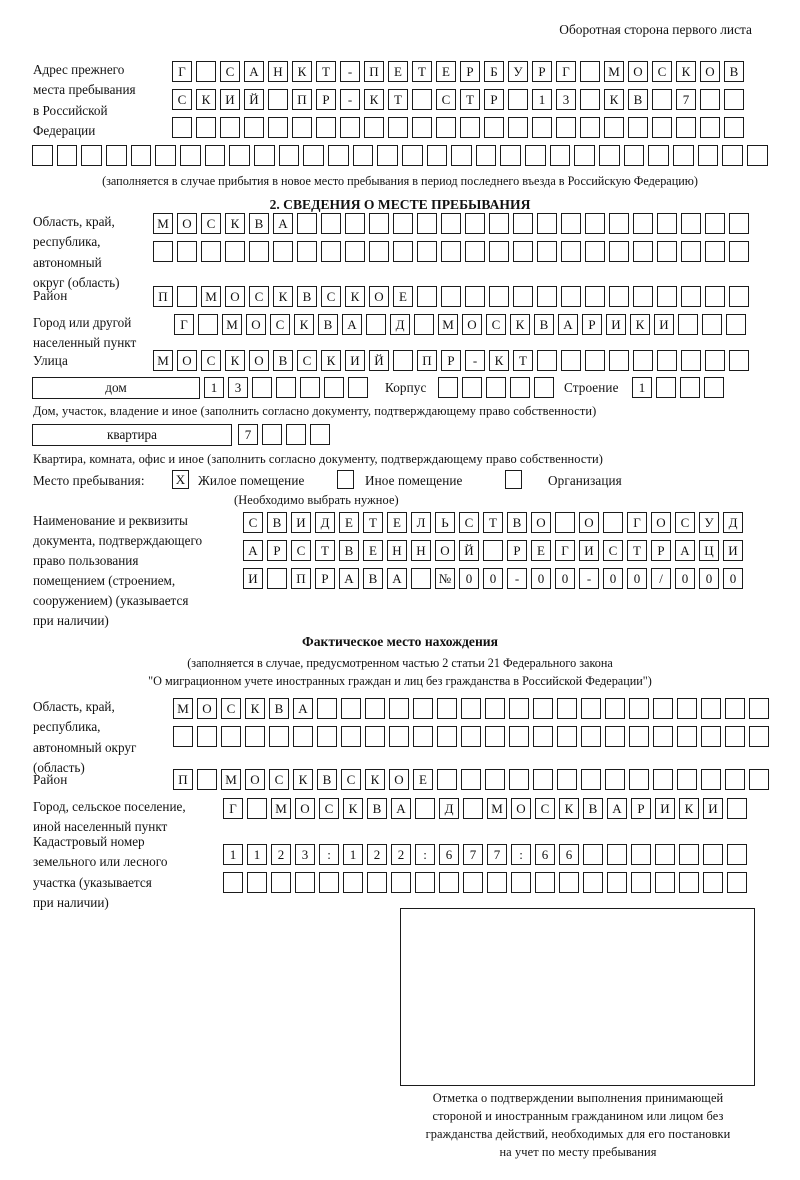 This screenshot has width=800, height=1180. I want to click on char-cell: Т, so click(373, 522).